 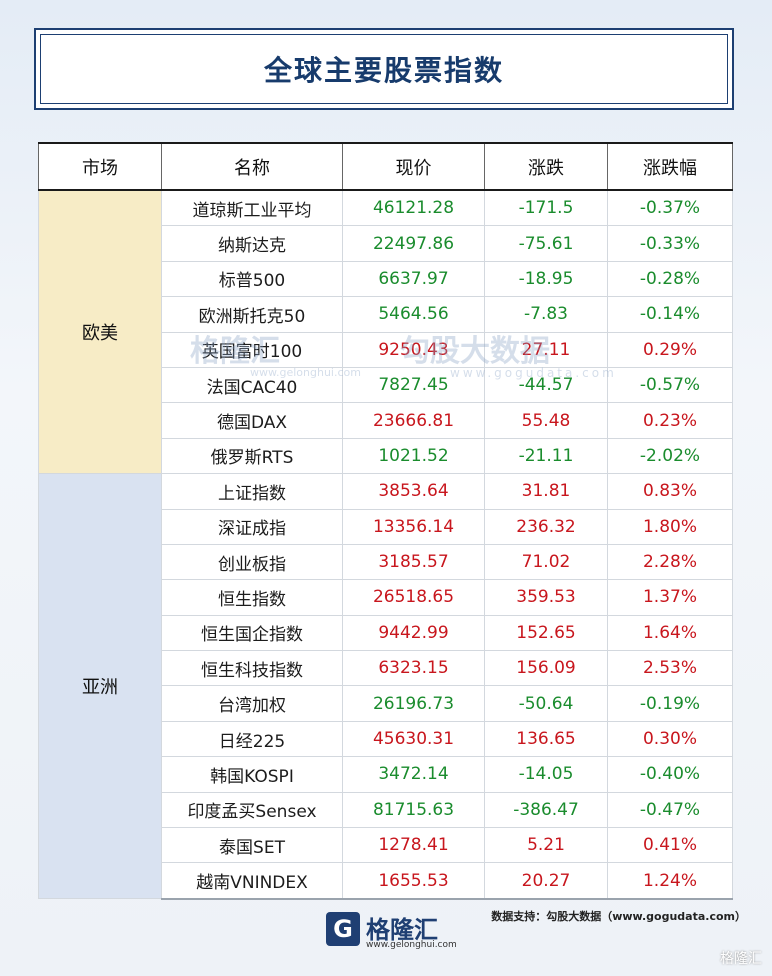 I want to click on index-name-cell: 韩国KOSPI, so click(x=252, y=774).